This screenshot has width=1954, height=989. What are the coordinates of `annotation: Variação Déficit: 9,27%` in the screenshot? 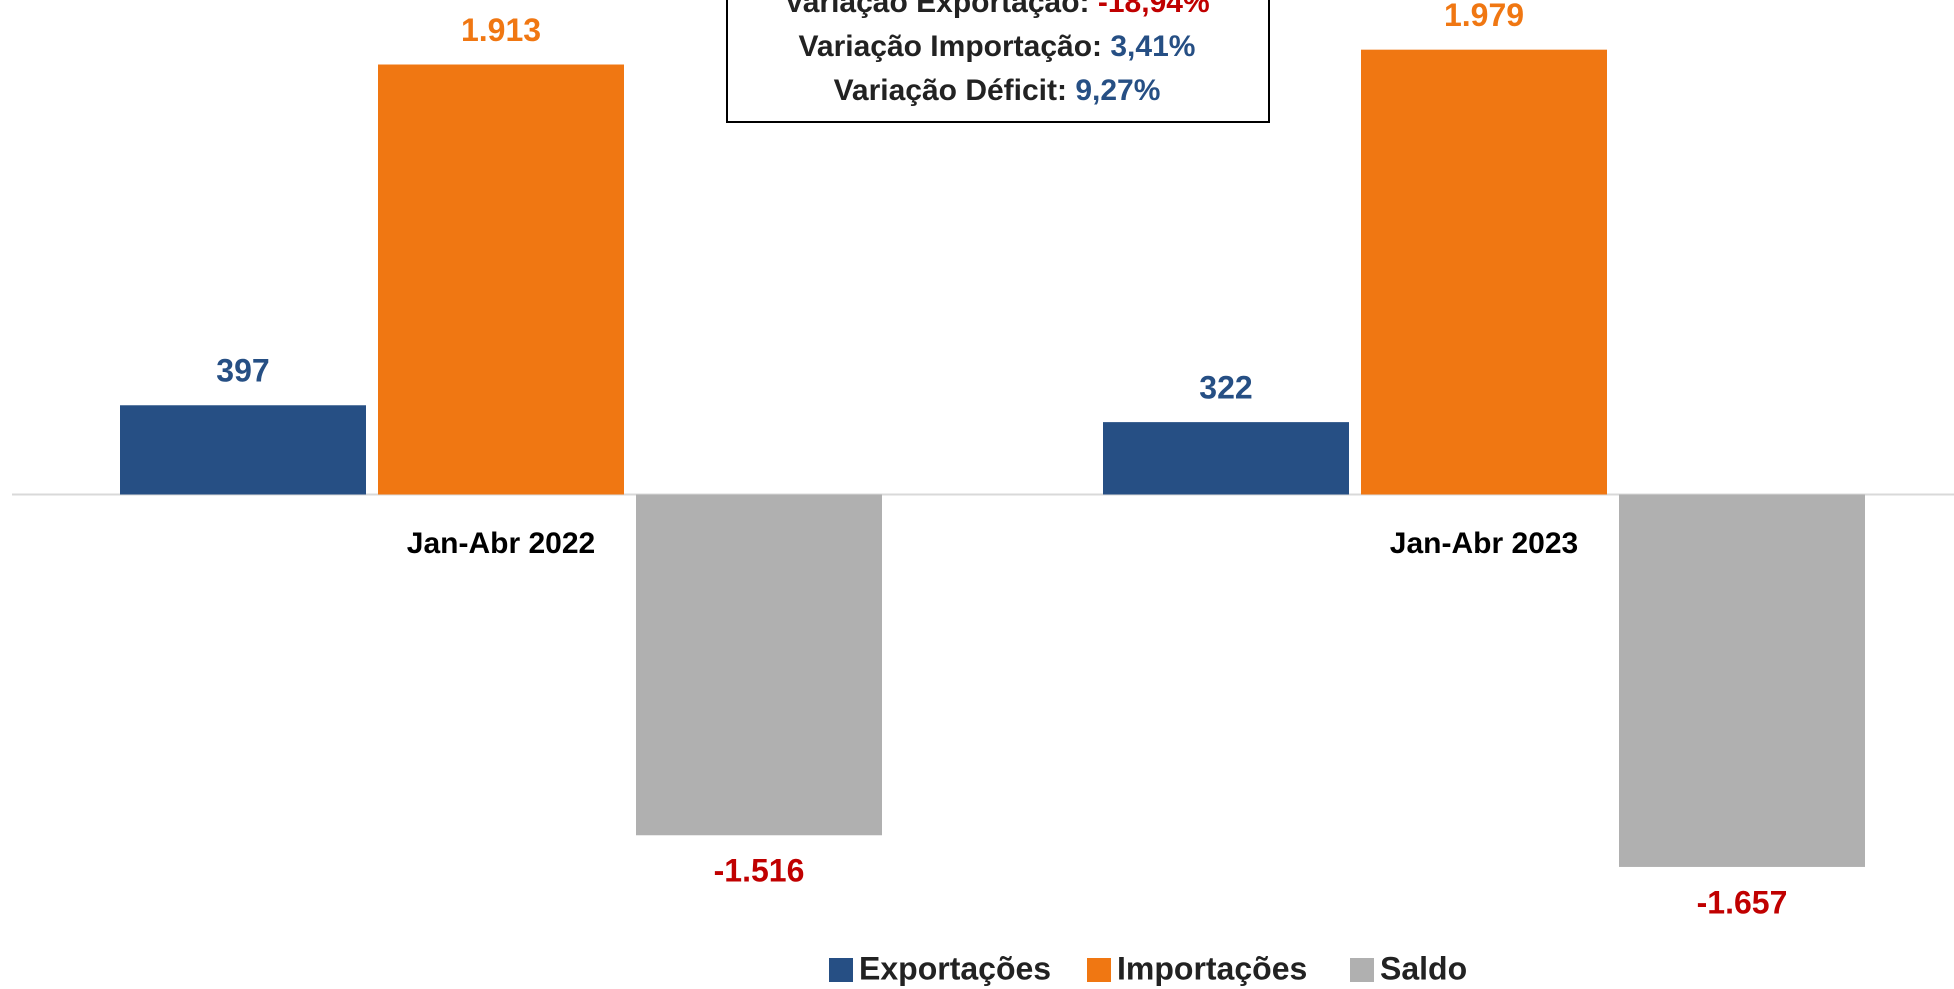 It's located at (997, 90).